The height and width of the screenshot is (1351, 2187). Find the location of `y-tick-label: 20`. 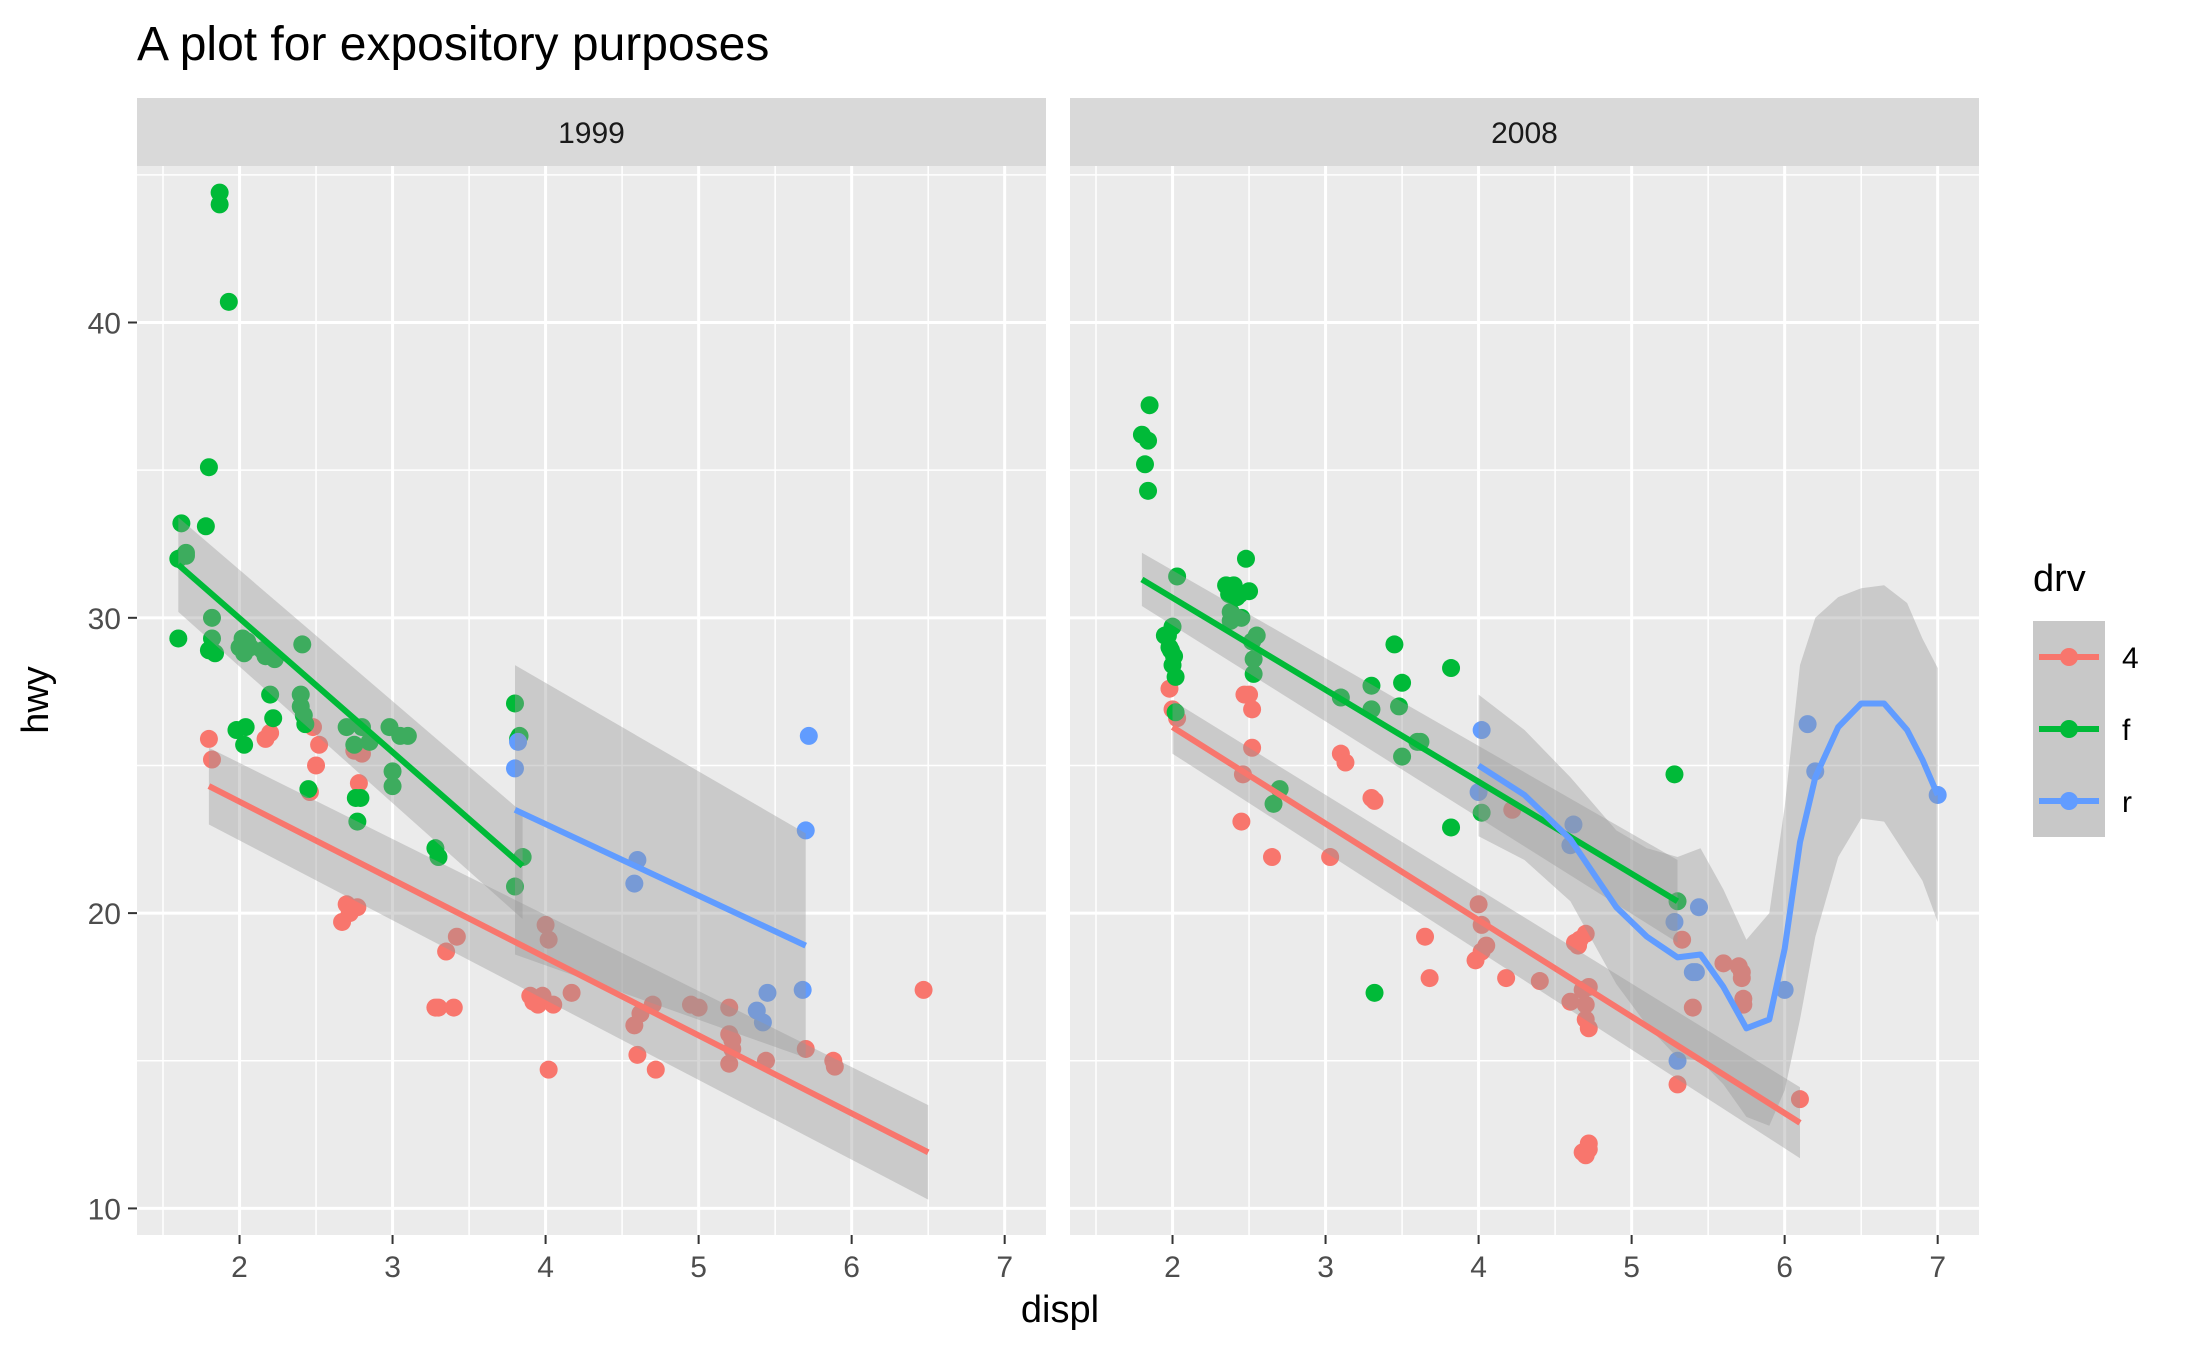

y-tick-label: 20 is located at coordinates (104, 914).